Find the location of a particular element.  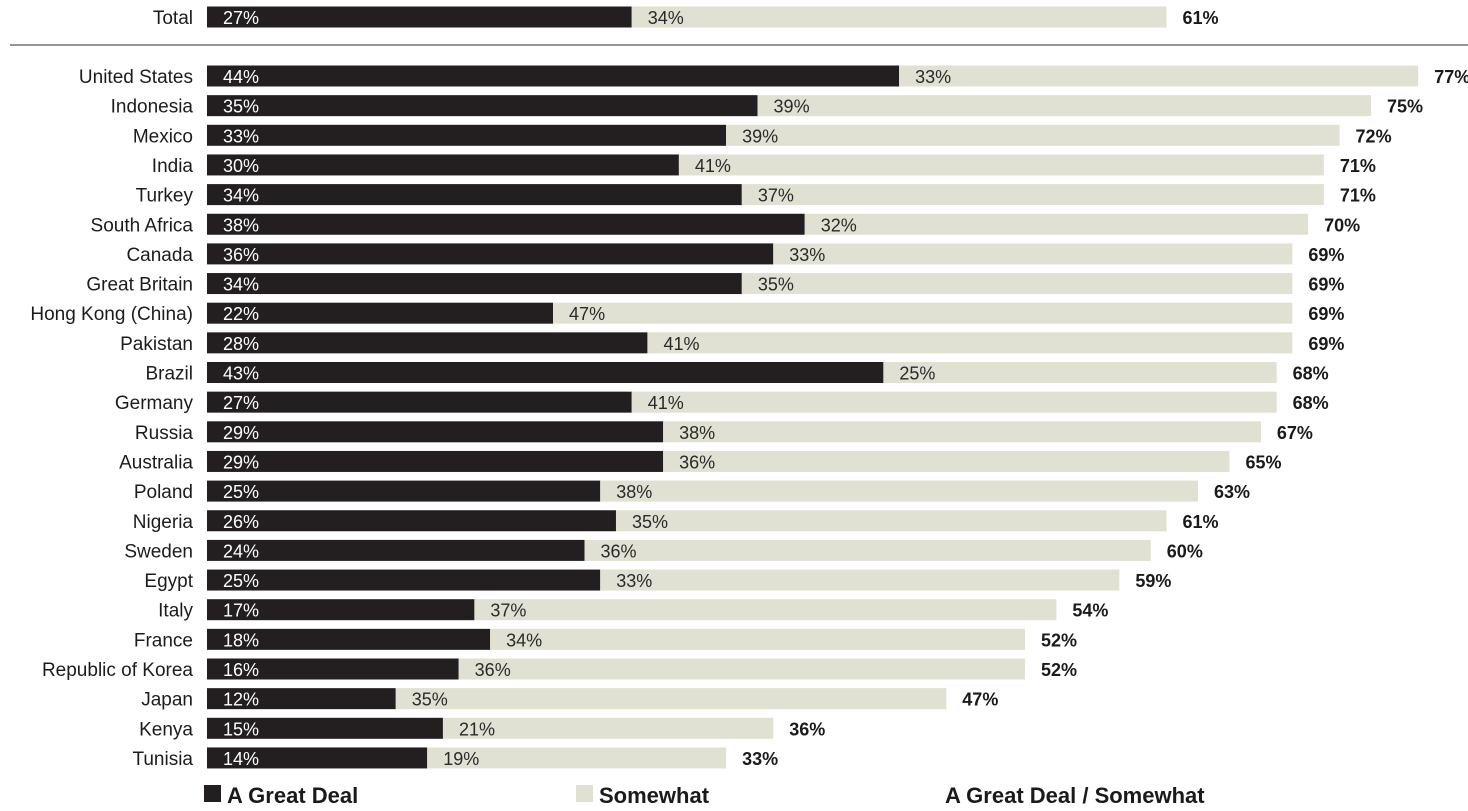

value-label-total: 75% is located at coordinates (1405, 107).